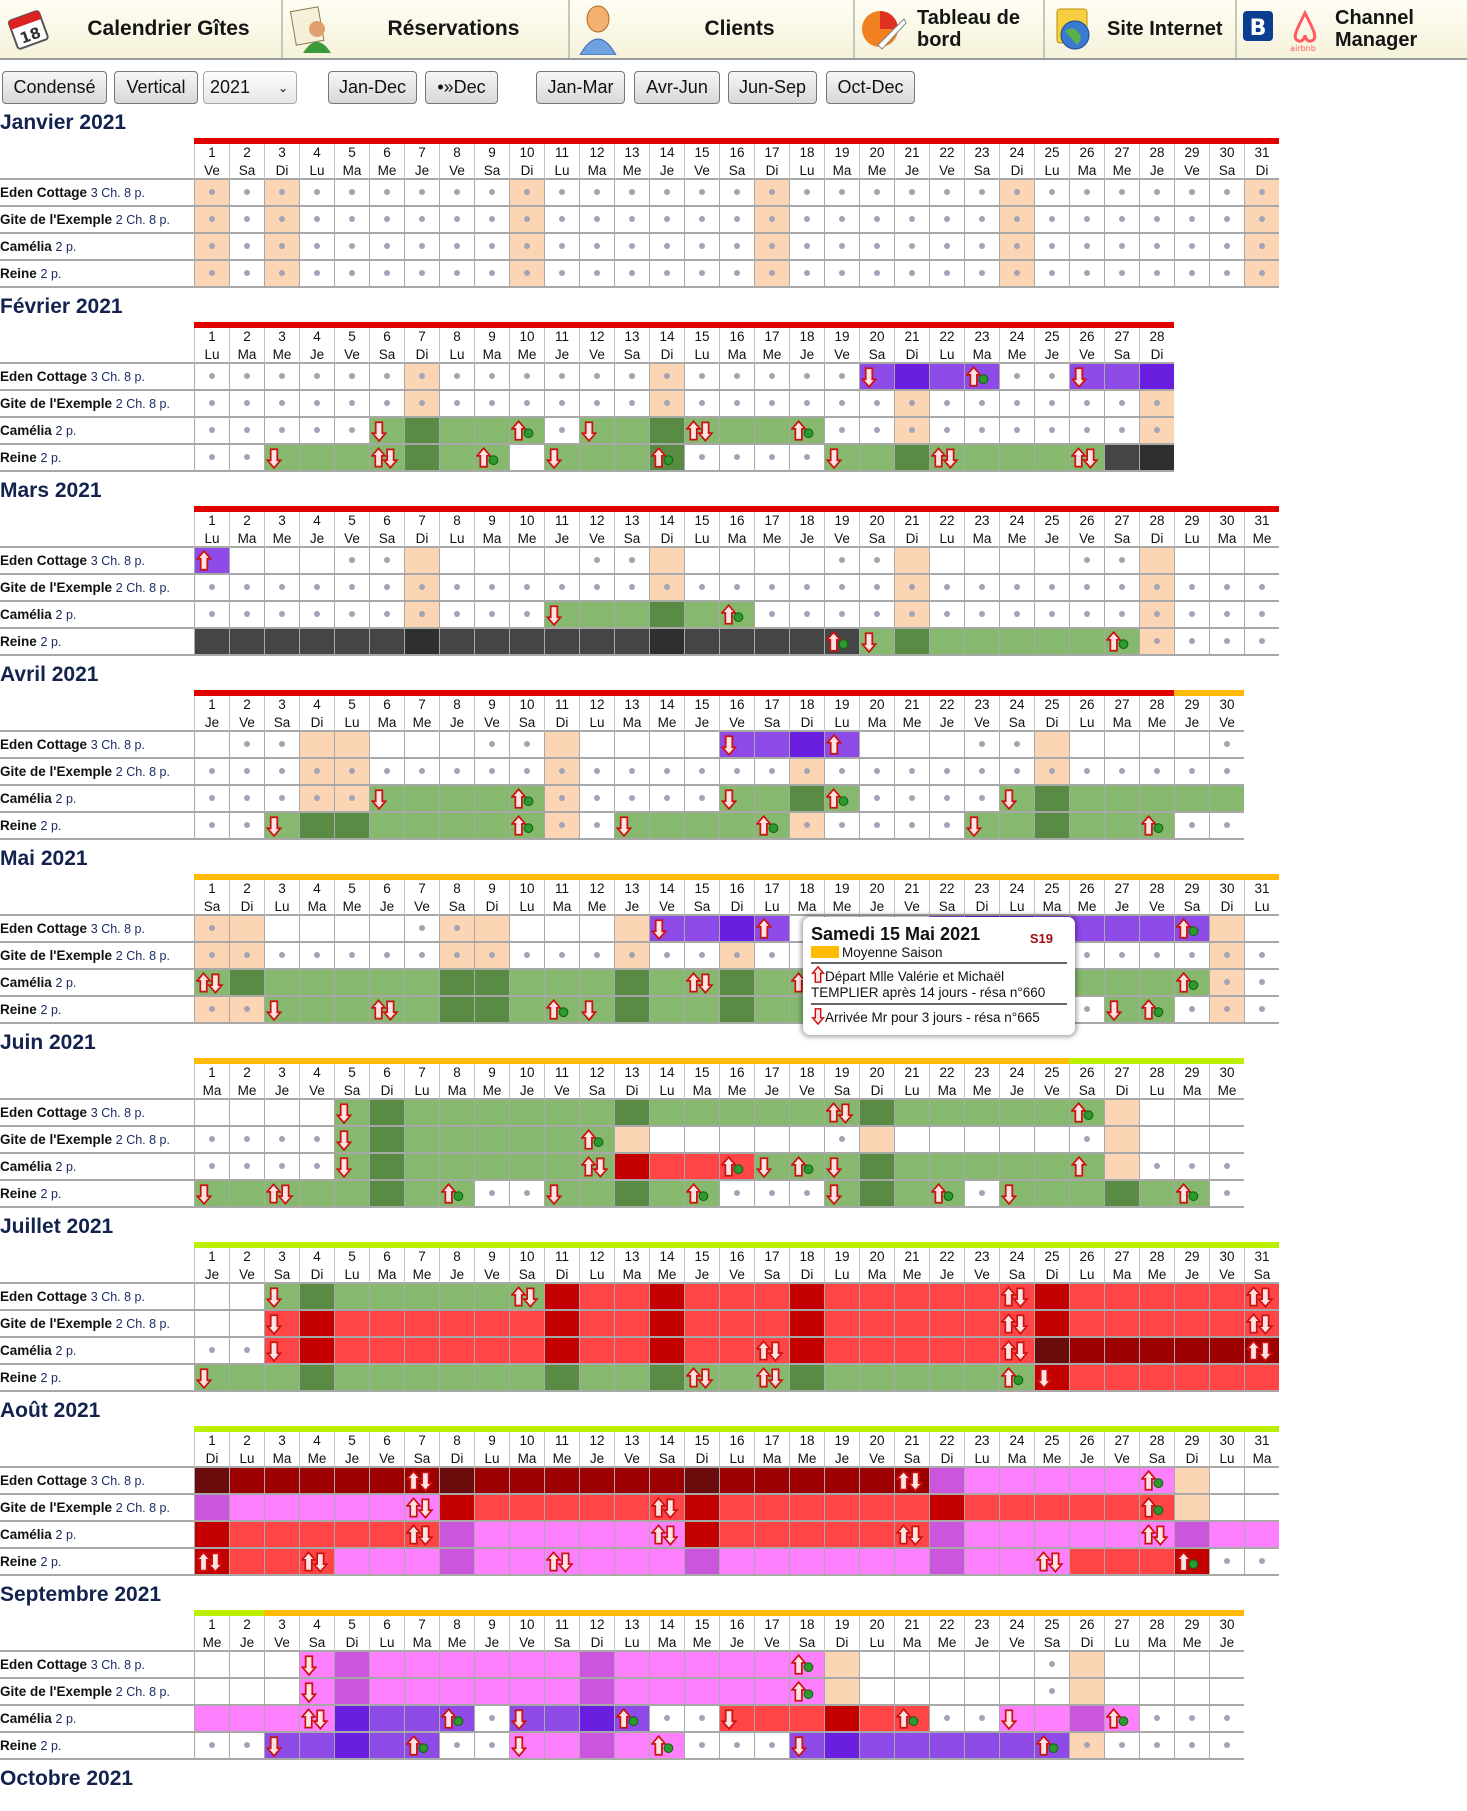  I want to click on room-label: Reine 2 p., so click(97, 458).